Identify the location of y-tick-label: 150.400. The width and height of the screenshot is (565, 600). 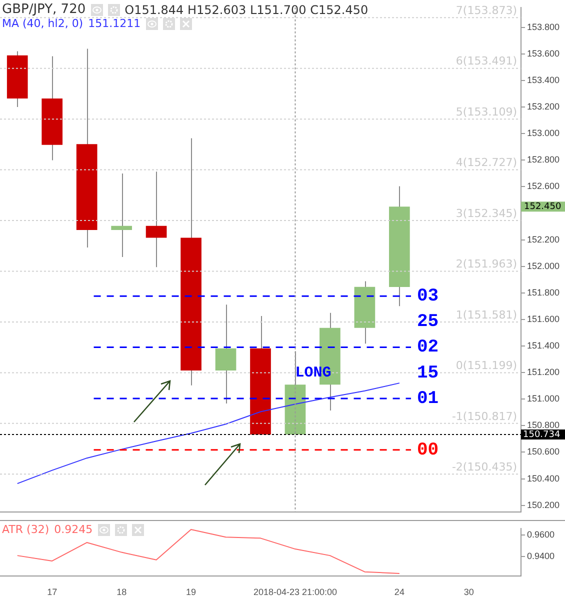
(543, 478).